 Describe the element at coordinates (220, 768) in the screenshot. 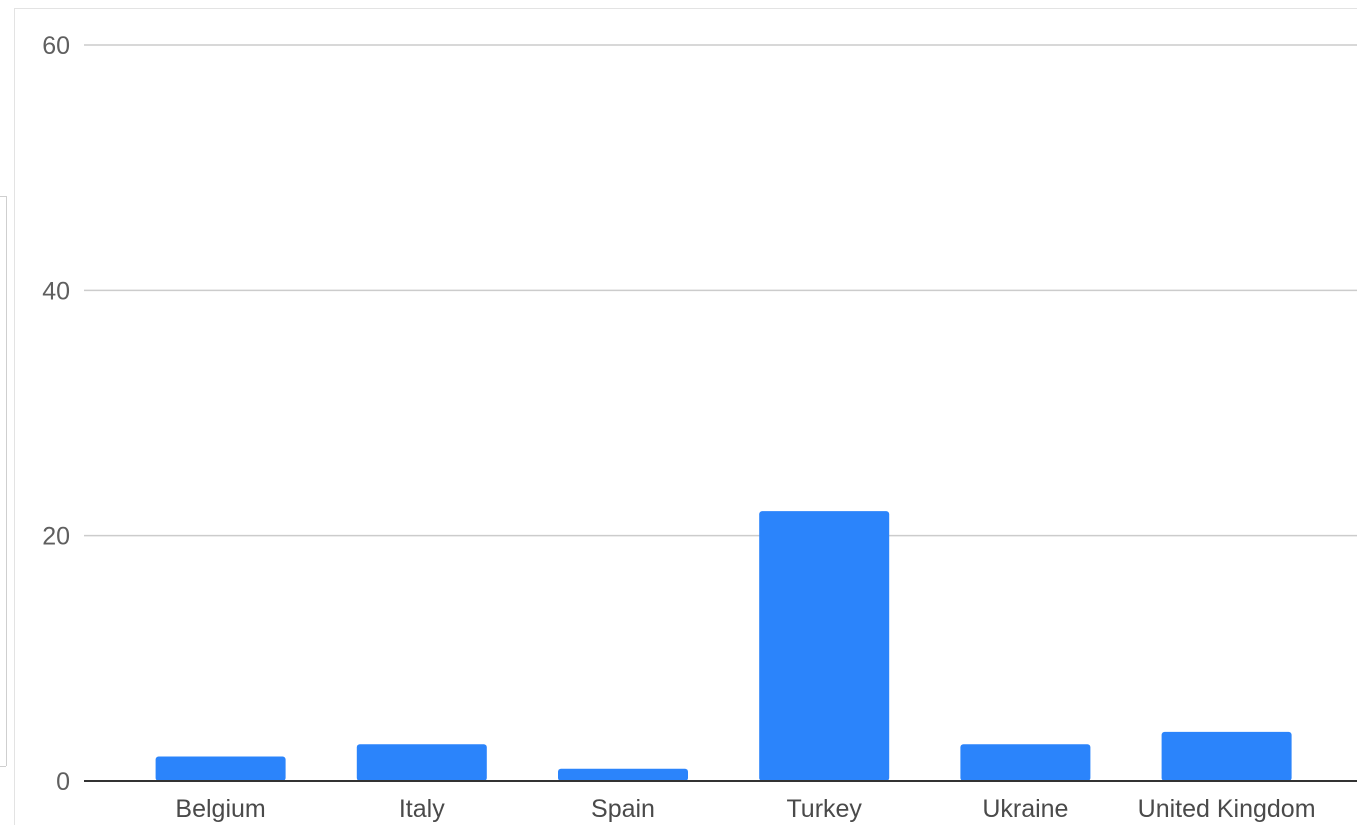

I see `bar-belgium` at that location.